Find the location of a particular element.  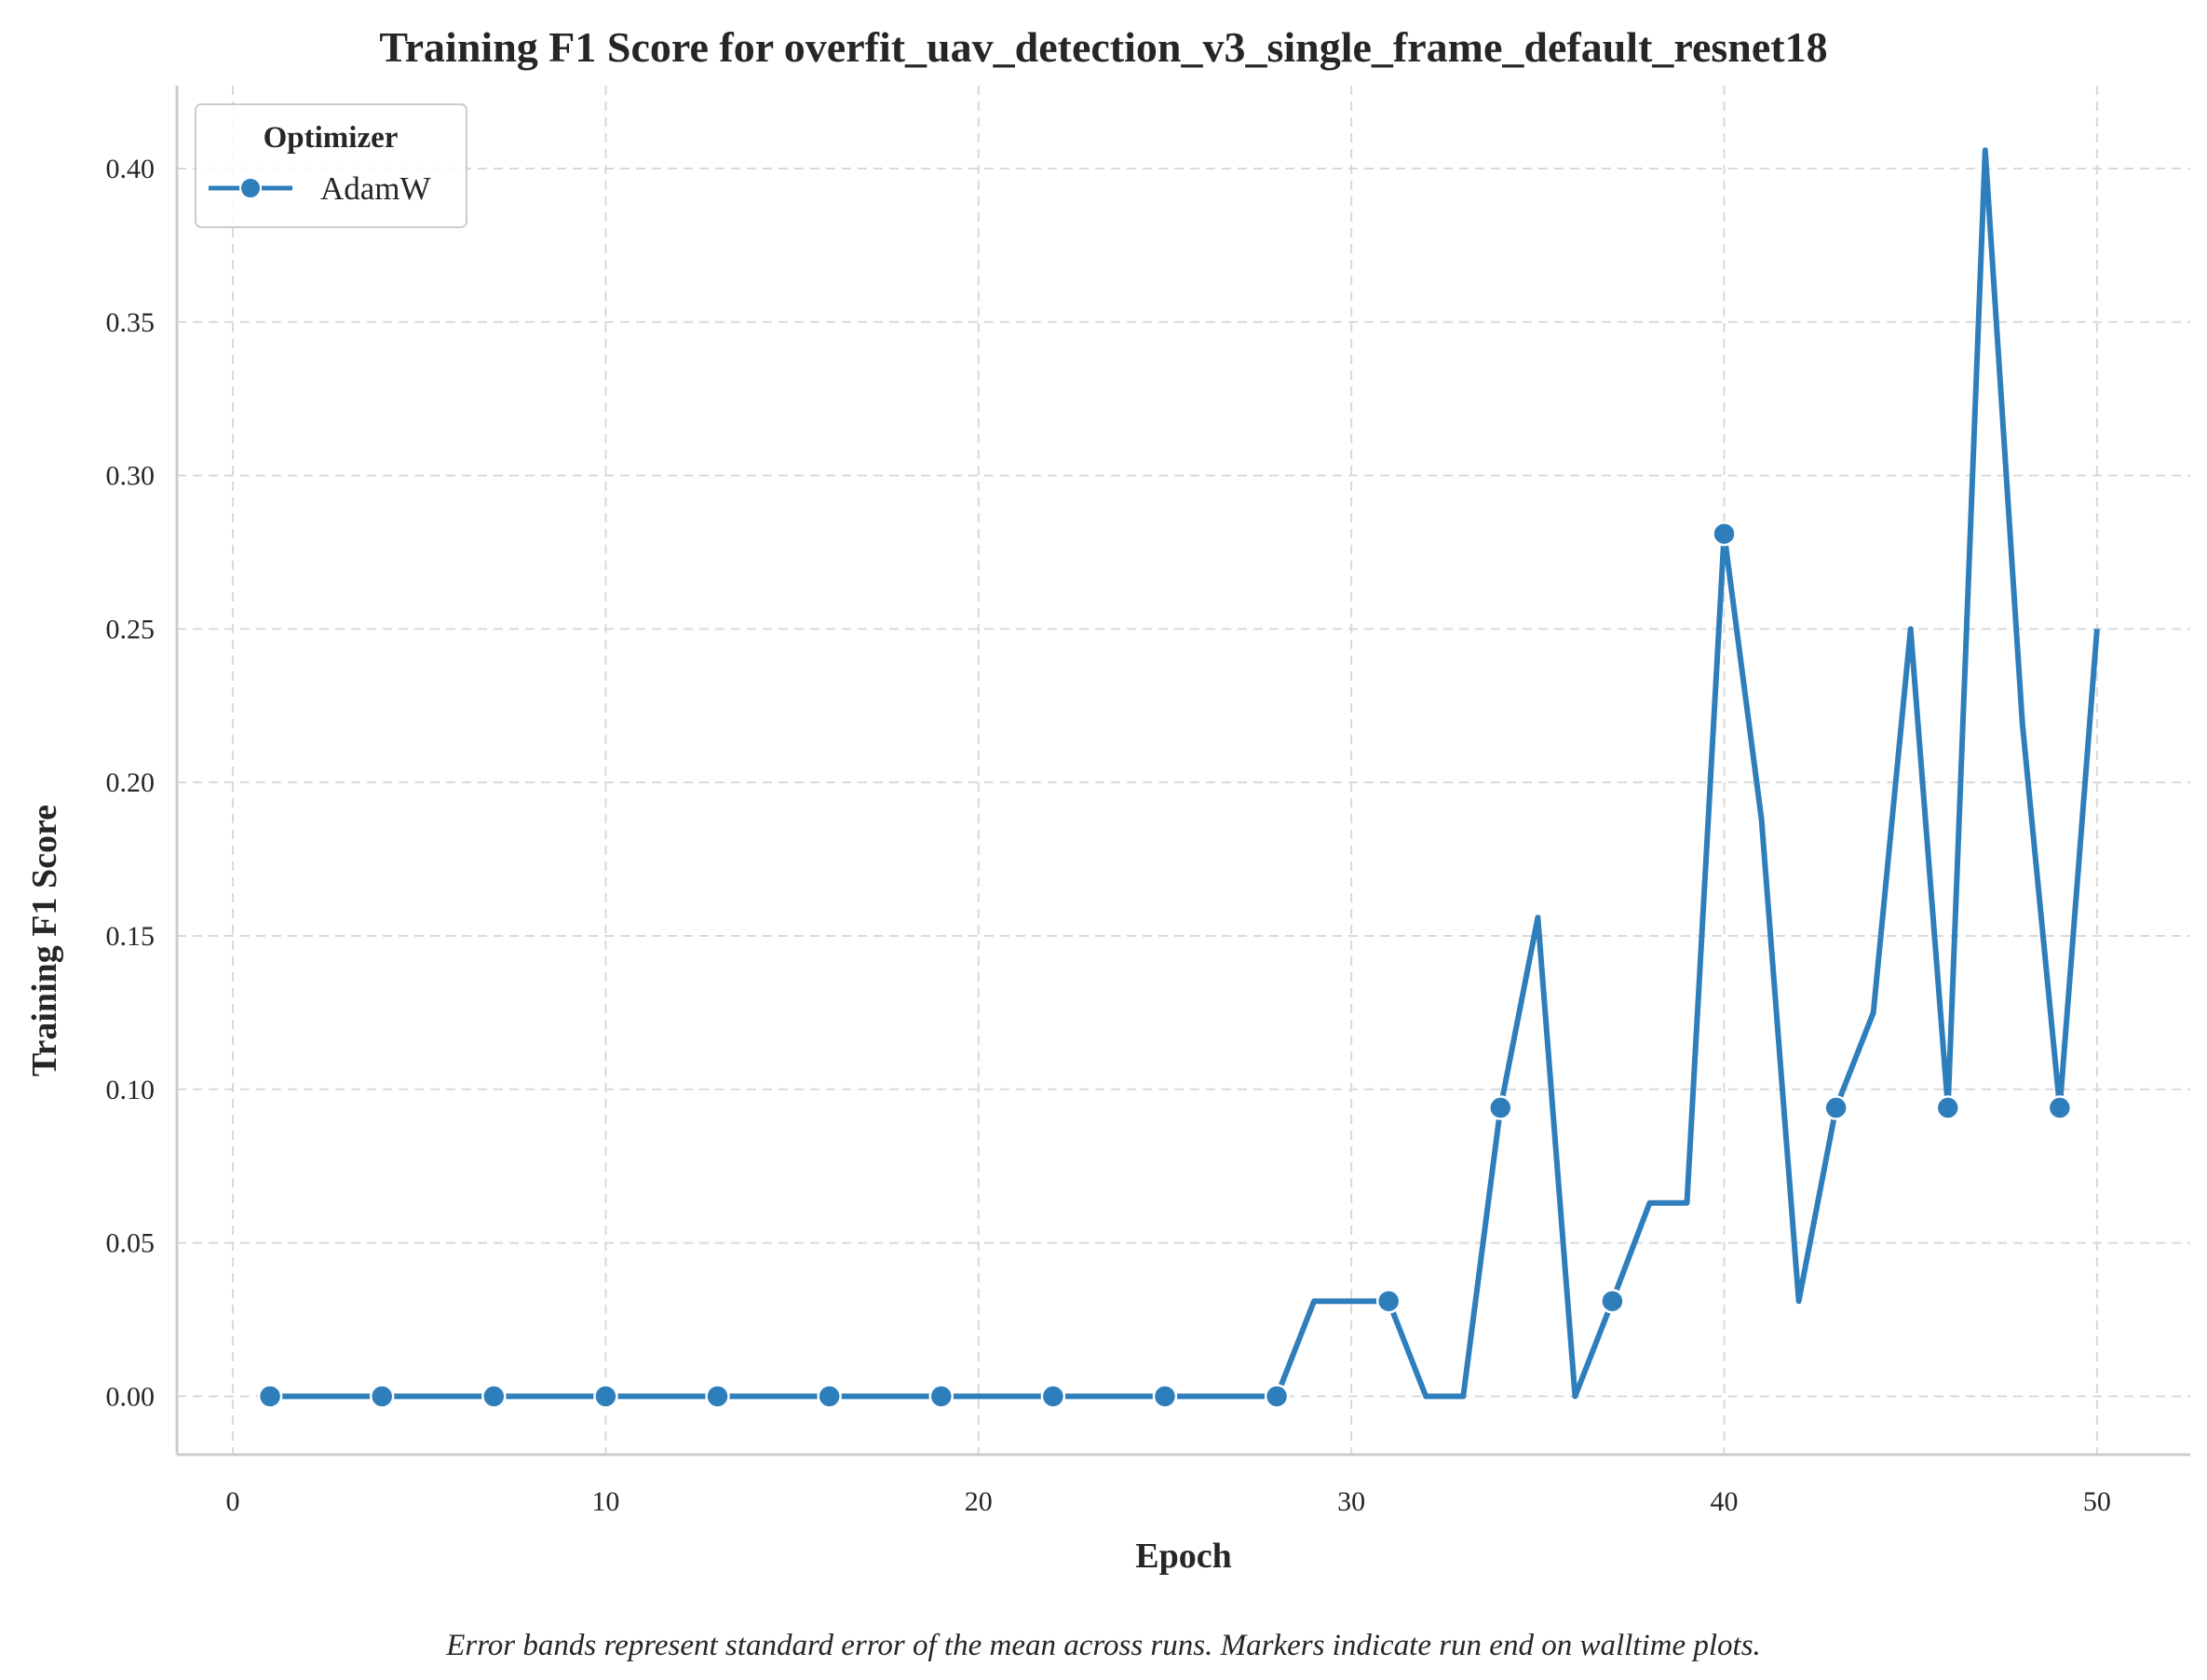

legend-frame is located at coordinates (331, 165).